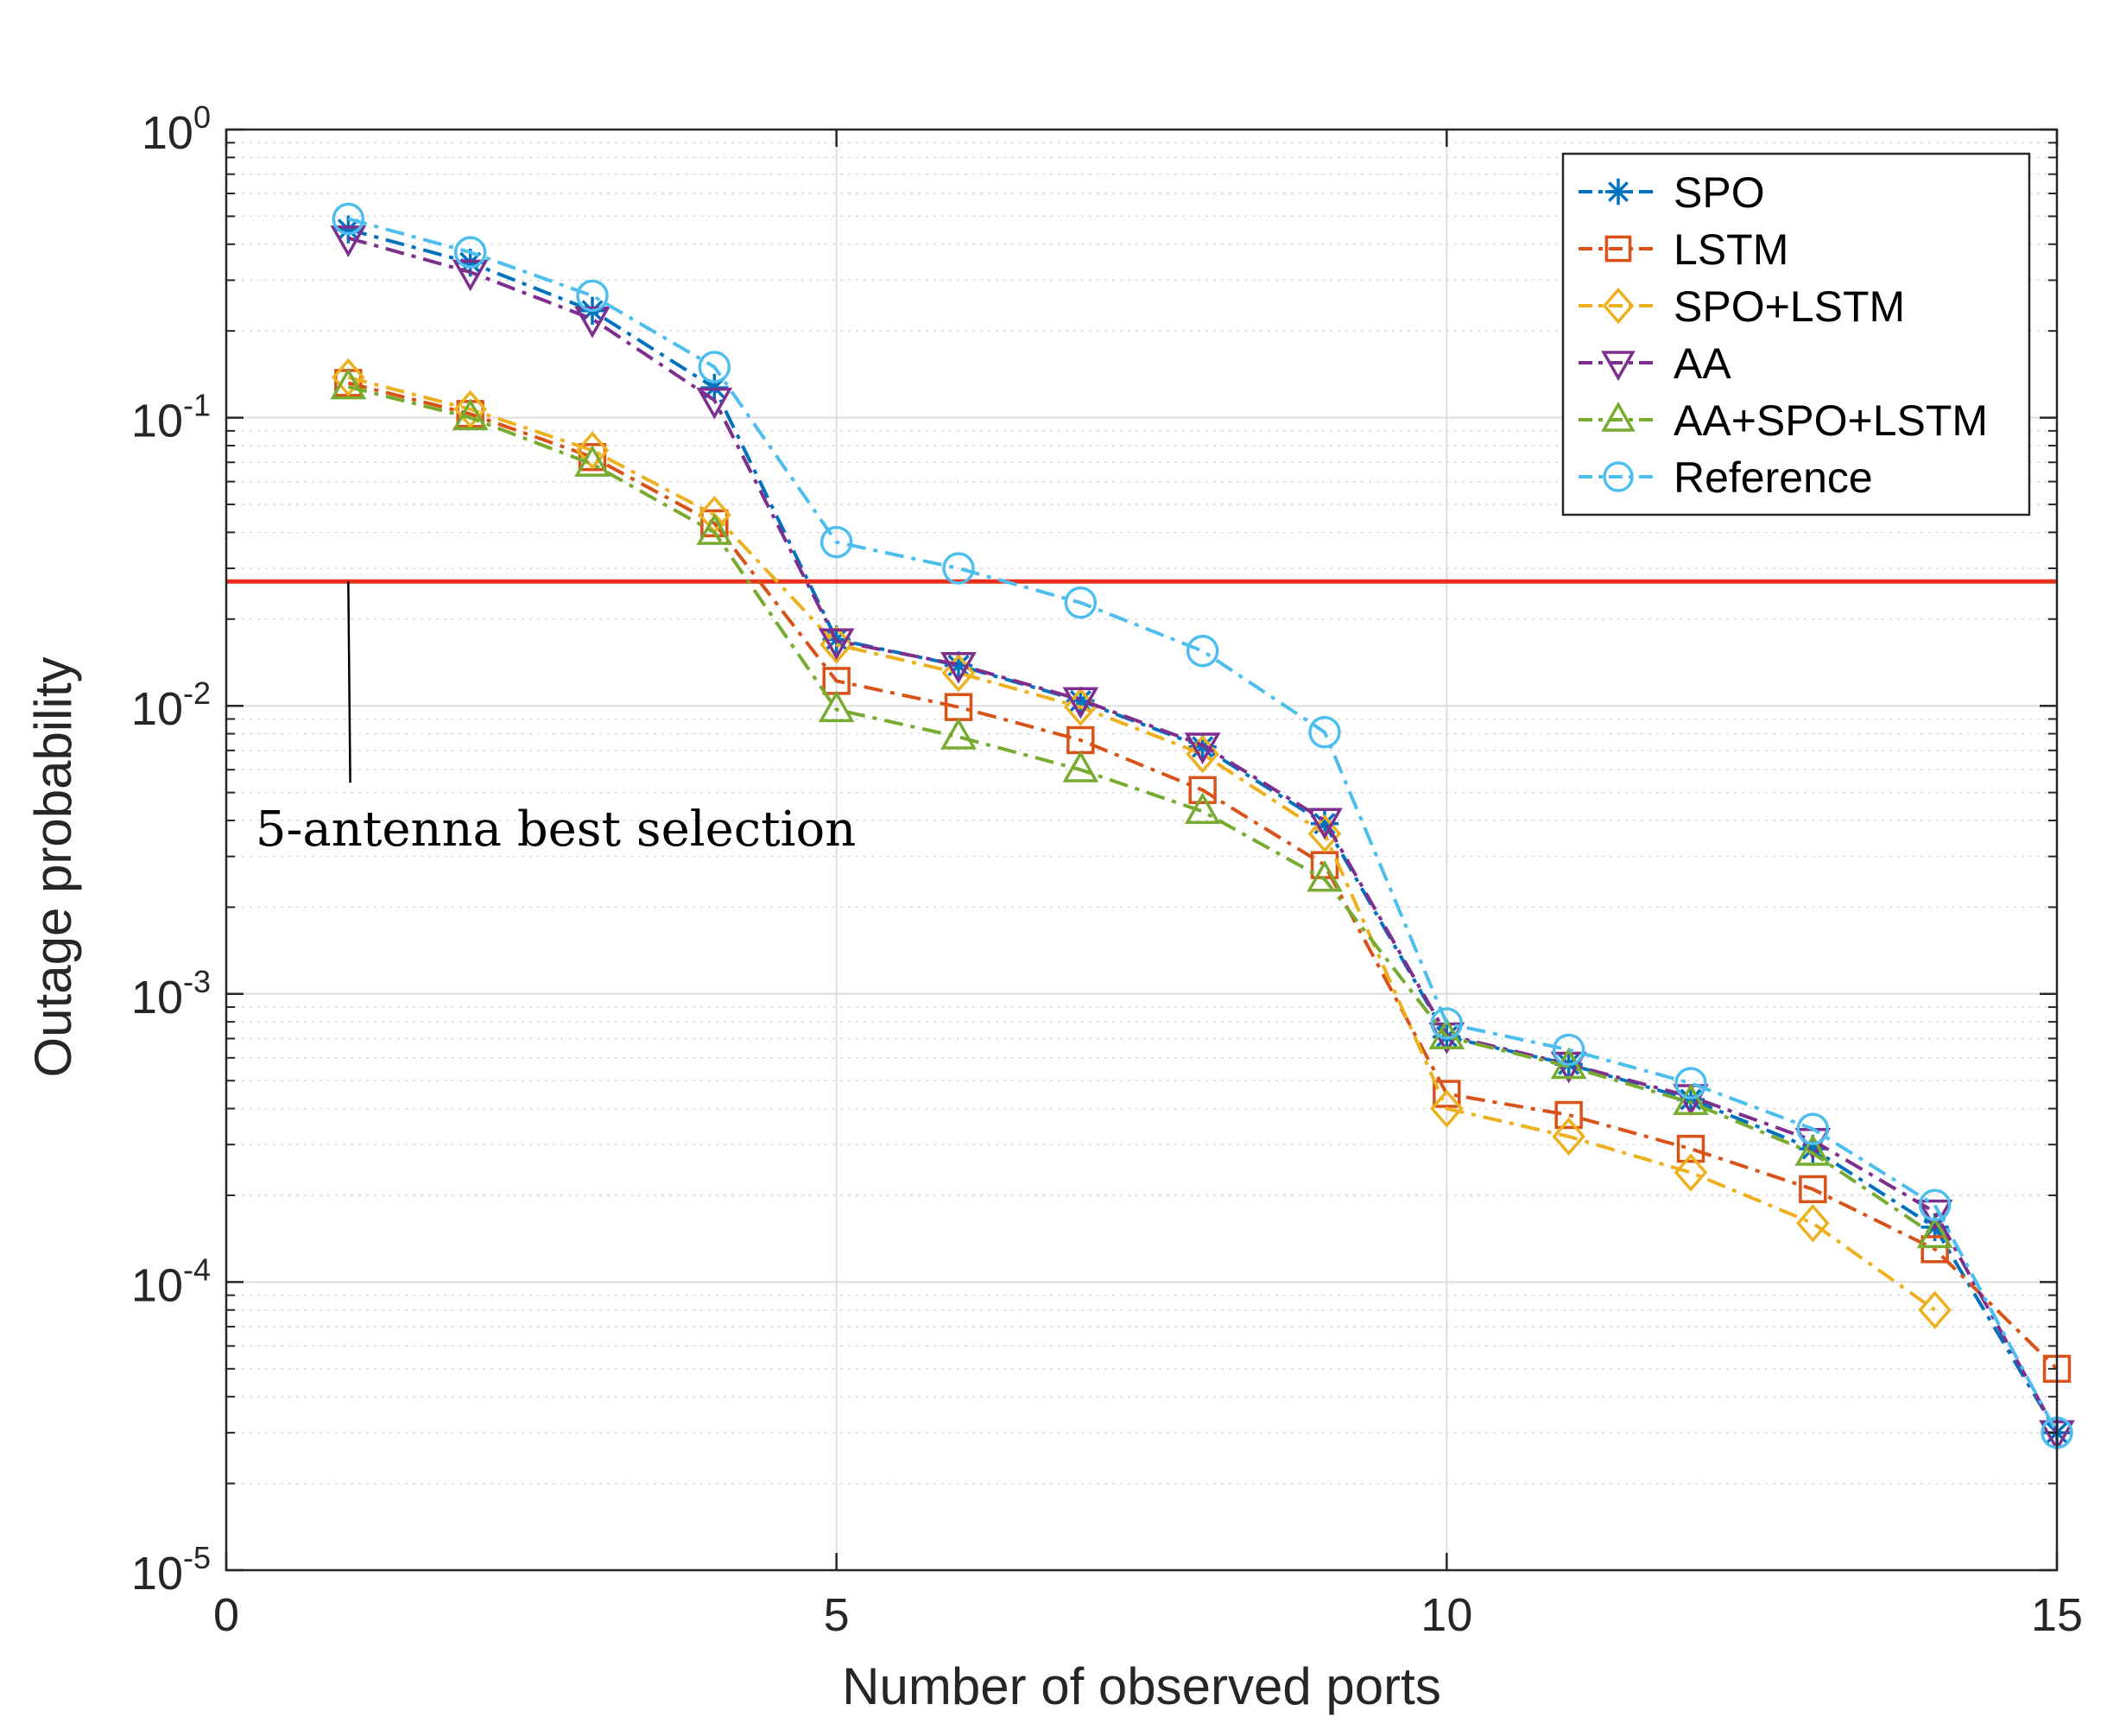 The image size is (2126, 1736). Describe the element at coordinates (171, 705) in the screenshot. I see `y-tick-label: 10⁻²` at that location.